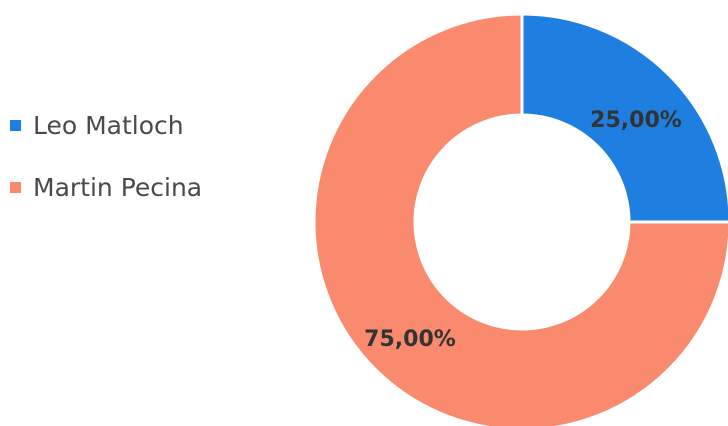  What do you see at coordinates (15, 187) in the screenshot?
I see `legend-swatch-martin-pecina` at bounding box center [15, 187].